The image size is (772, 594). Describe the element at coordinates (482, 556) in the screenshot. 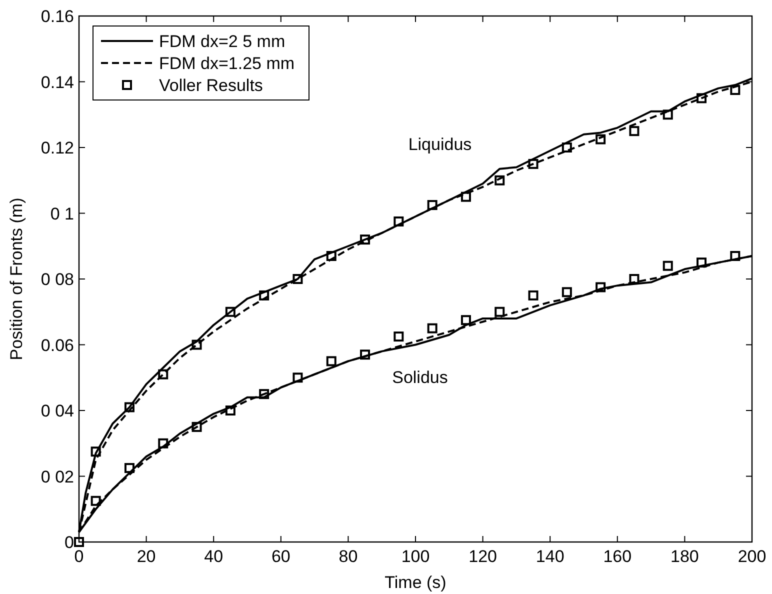

I see `x-tick-label: 120` at that location.